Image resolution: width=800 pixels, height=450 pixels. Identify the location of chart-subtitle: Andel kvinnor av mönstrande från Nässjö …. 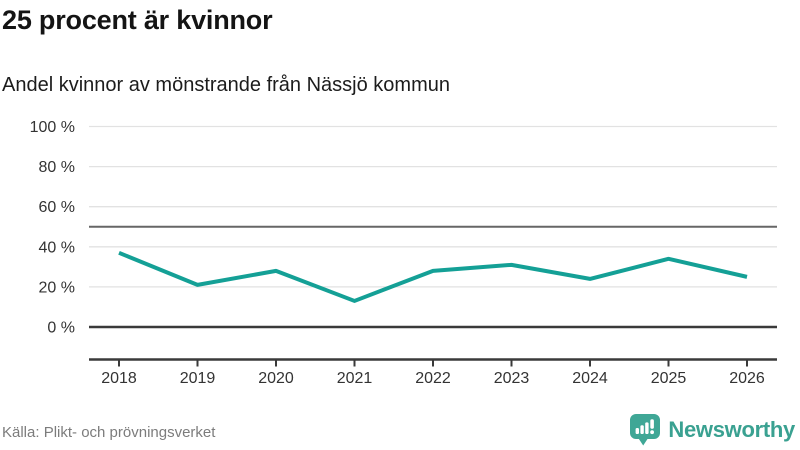
(226, 85).